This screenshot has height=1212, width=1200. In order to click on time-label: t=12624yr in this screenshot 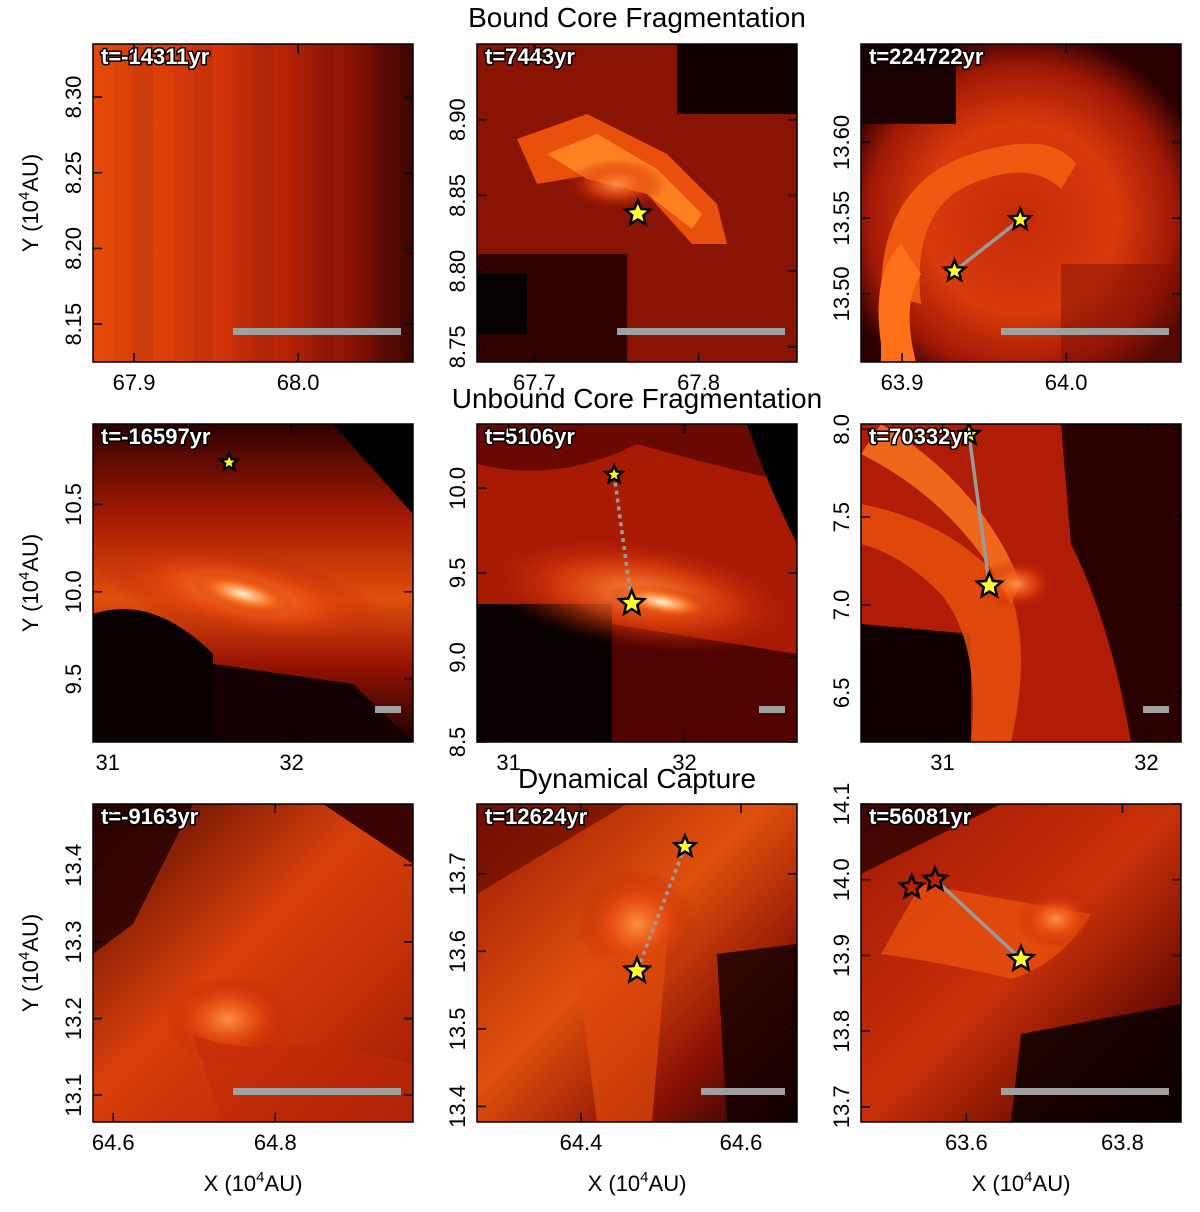, I will do `click(536, 816)`.